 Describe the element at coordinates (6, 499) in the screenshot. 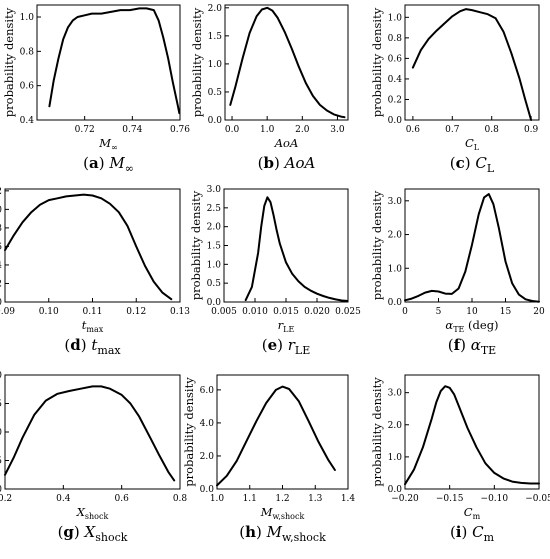

I see `x-tick-label: 0.2` at that location.